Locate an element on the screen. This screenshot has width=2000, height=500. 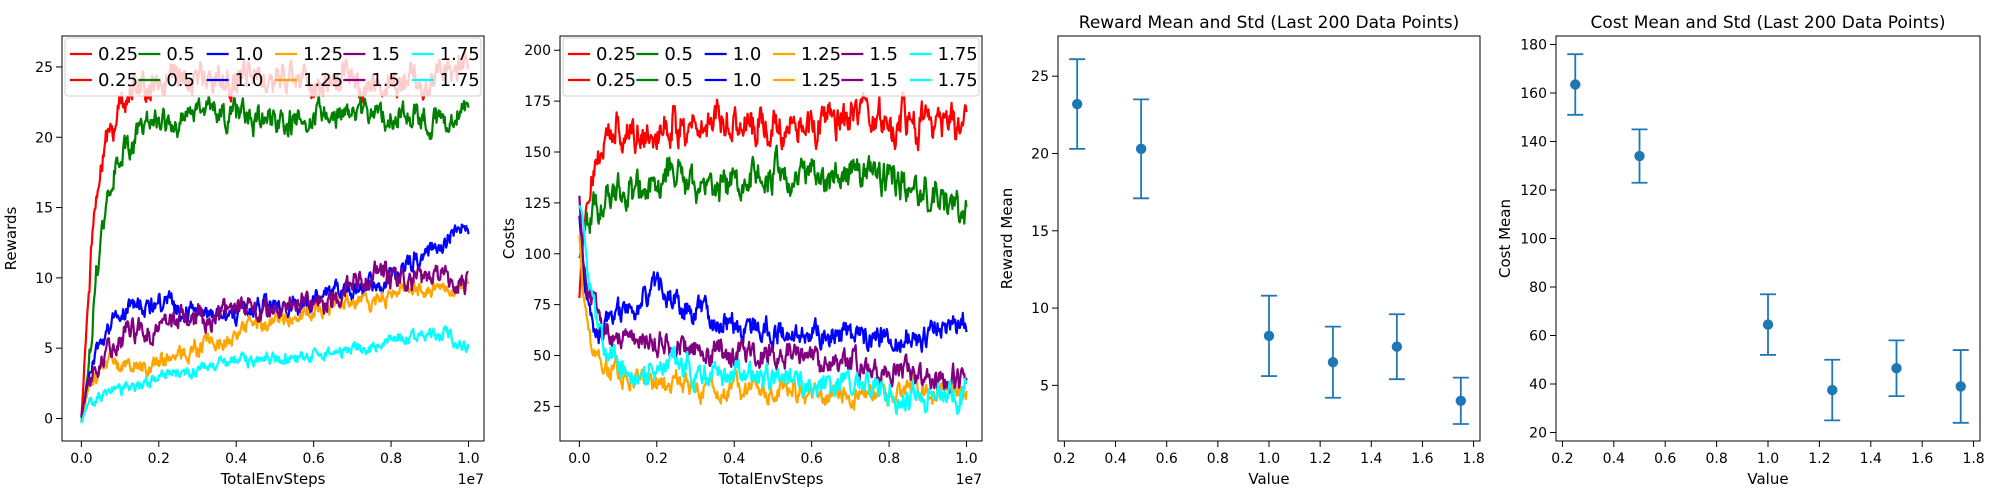
y-tick-label: 180 is located at coordinates (1533, 45).